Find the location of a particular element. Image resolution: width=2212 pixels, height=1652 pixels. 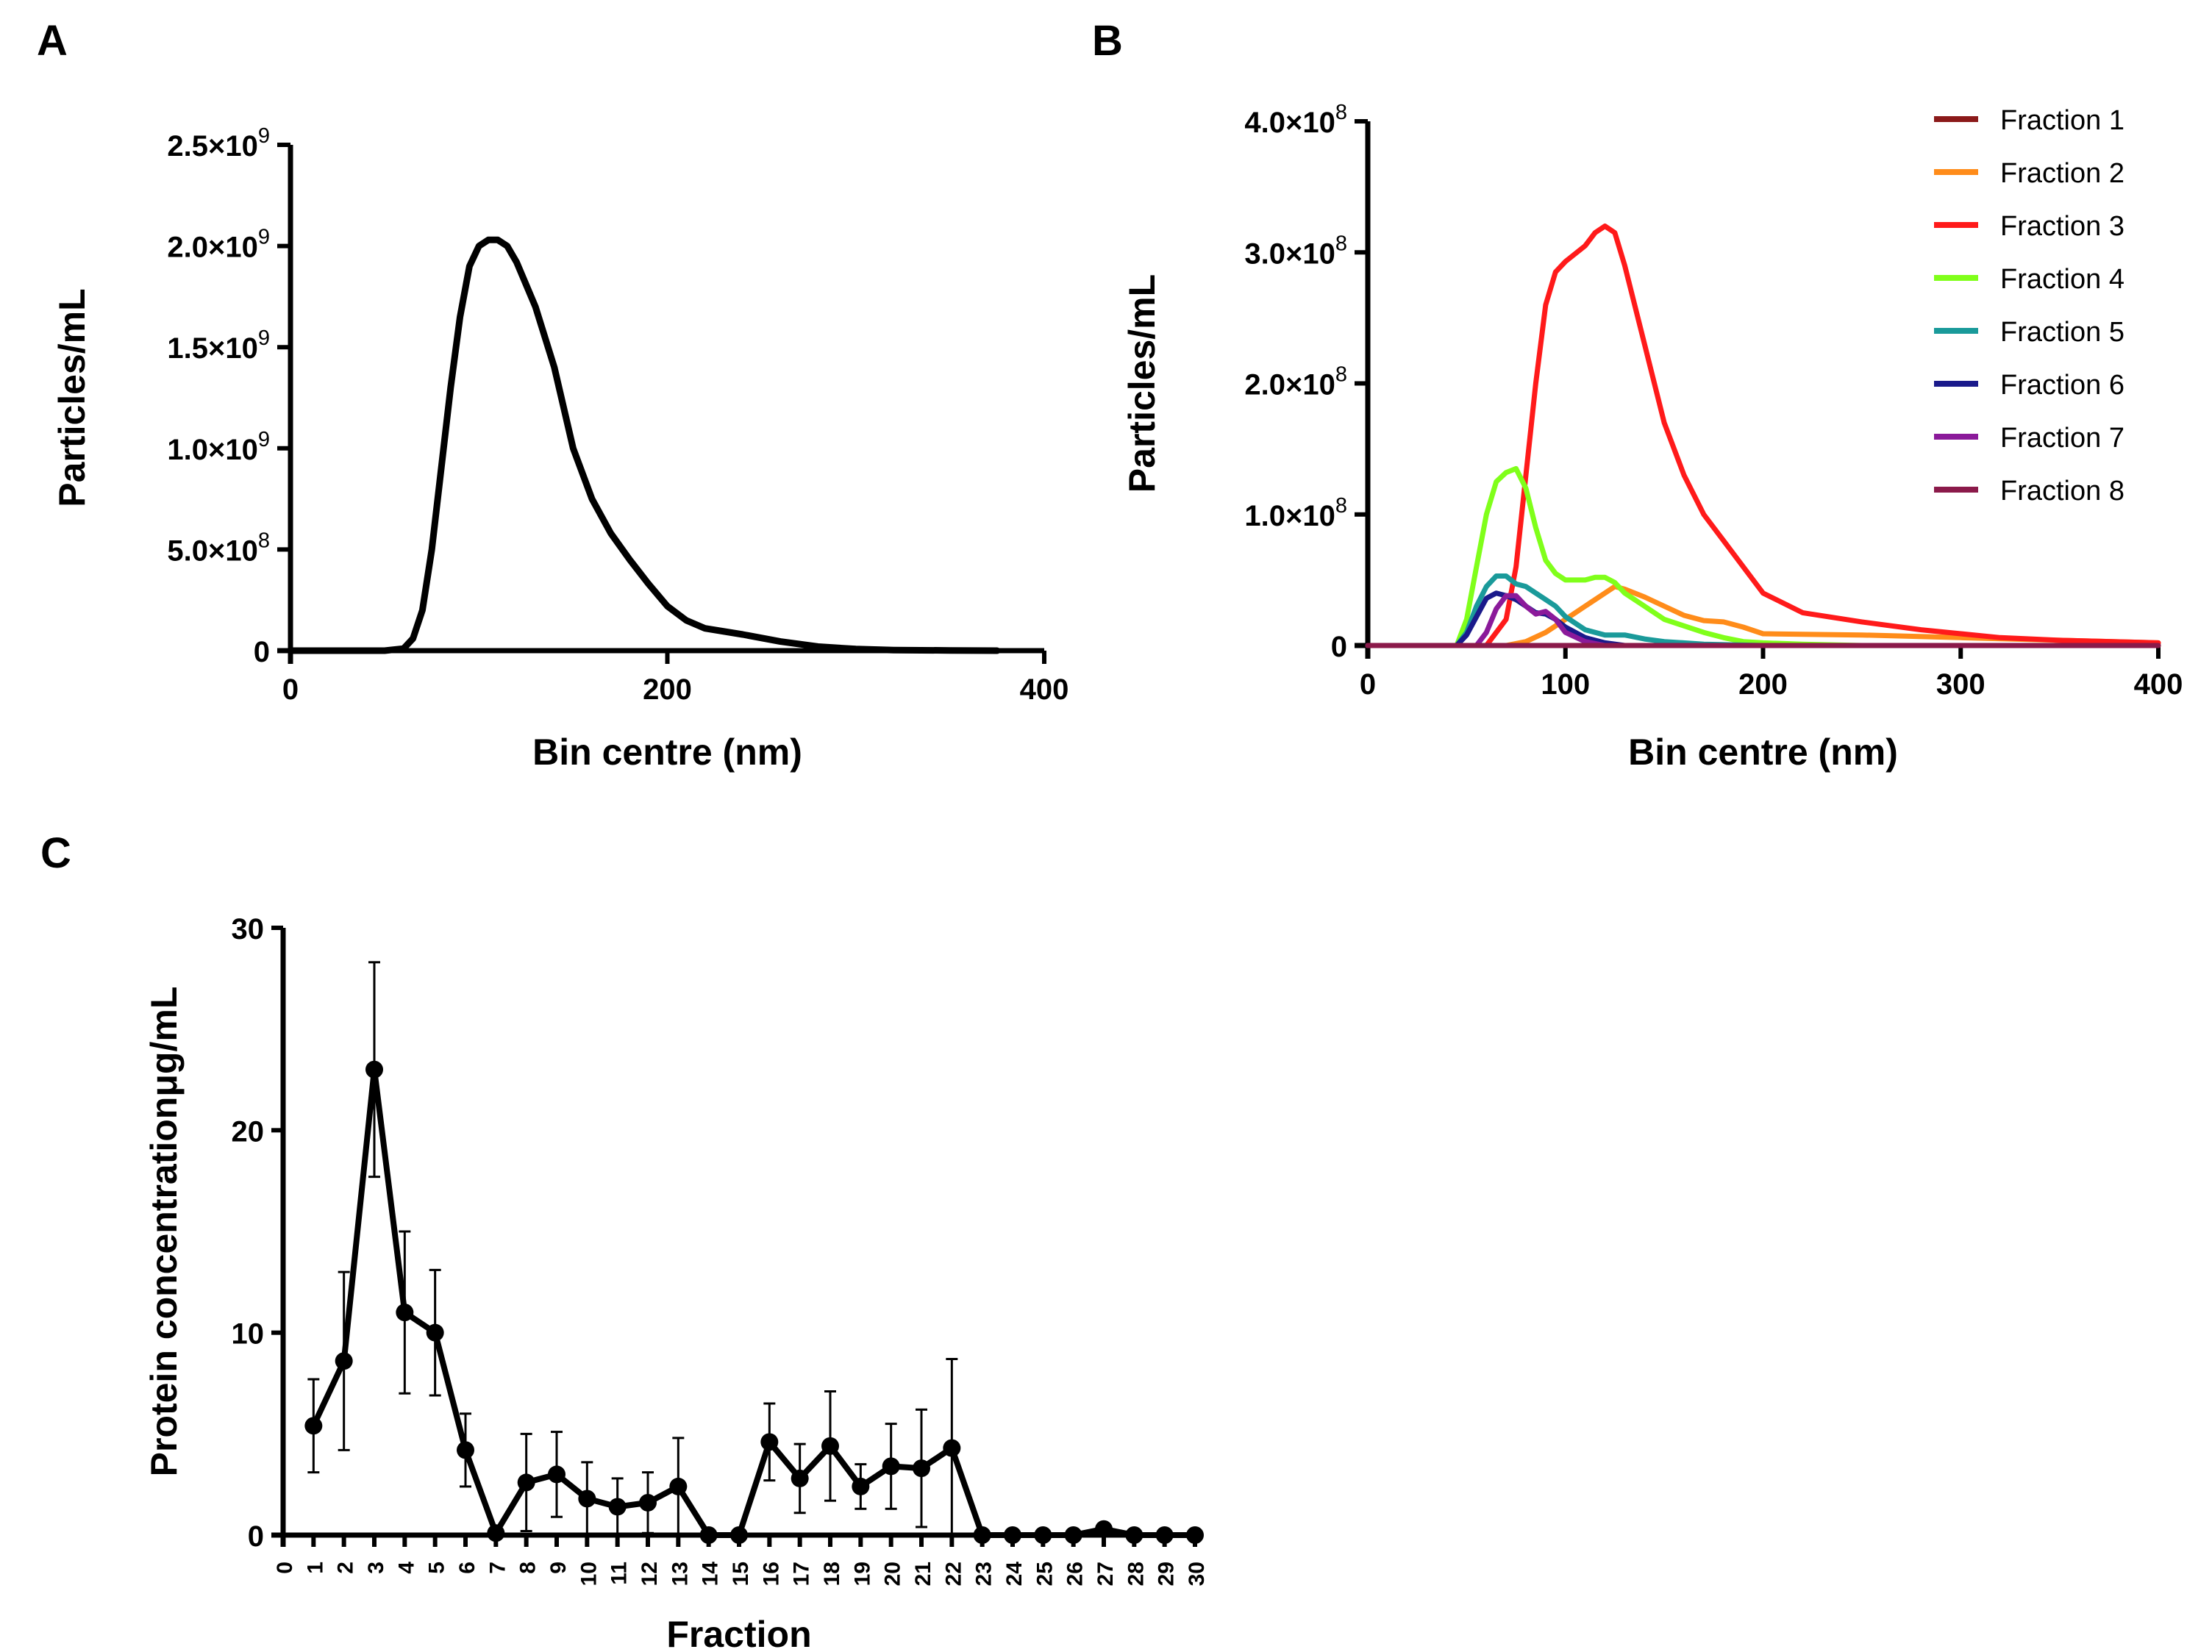

x-tick-label: 6 is located at coordinates (467, 1568).